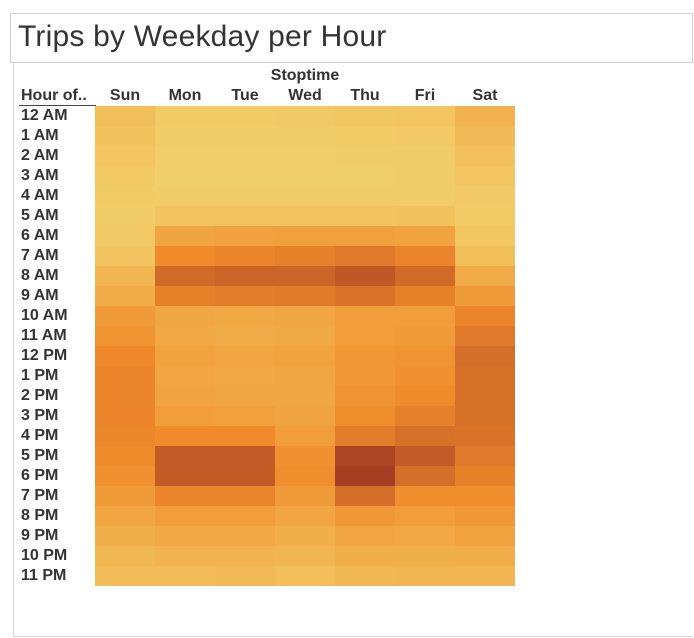  I want to click on heat-cell-tue-5pm, so click(245, 456).